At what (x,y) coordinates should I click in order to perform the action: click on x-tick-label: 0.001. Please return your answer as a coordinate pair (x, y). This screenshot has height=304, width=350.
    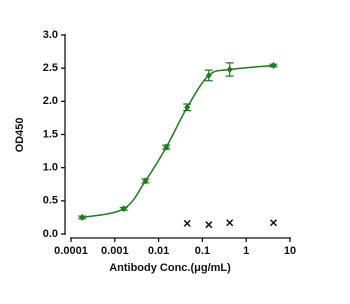
    Looking at the image, I should click on (115, 251).